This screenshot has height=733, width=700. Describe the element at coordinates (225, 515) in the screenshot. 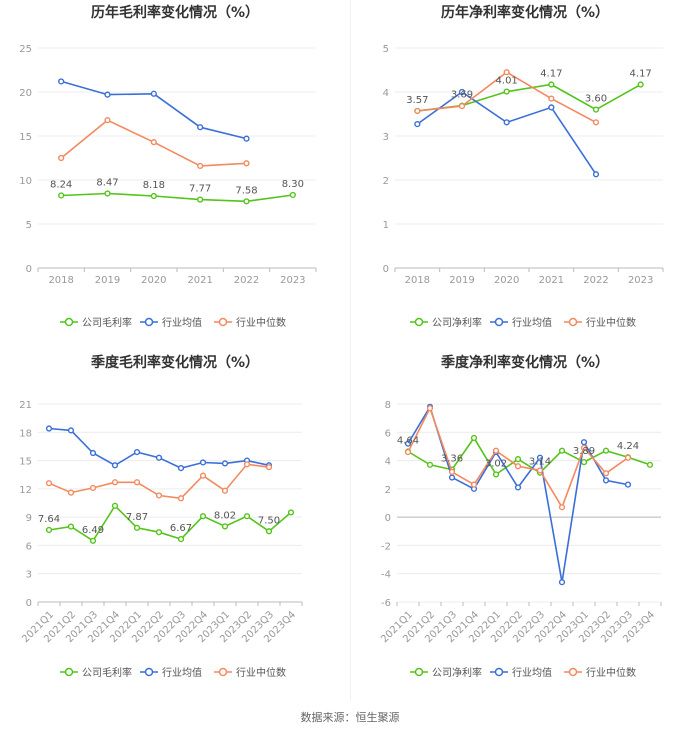

I see `quarterly-gross-data-label: 8.02` at that location.